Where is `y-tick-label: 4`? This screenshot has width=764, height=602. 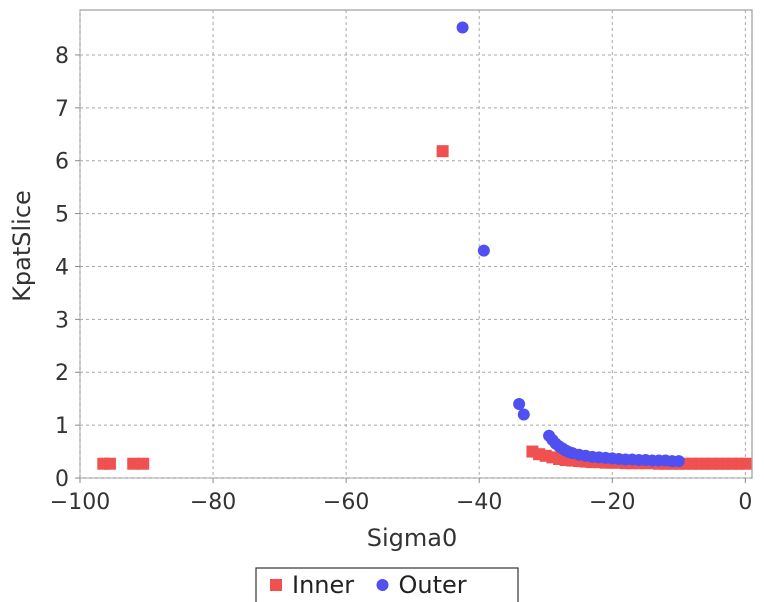
y-tick-label: 4 is located at coordinates (62, 267).